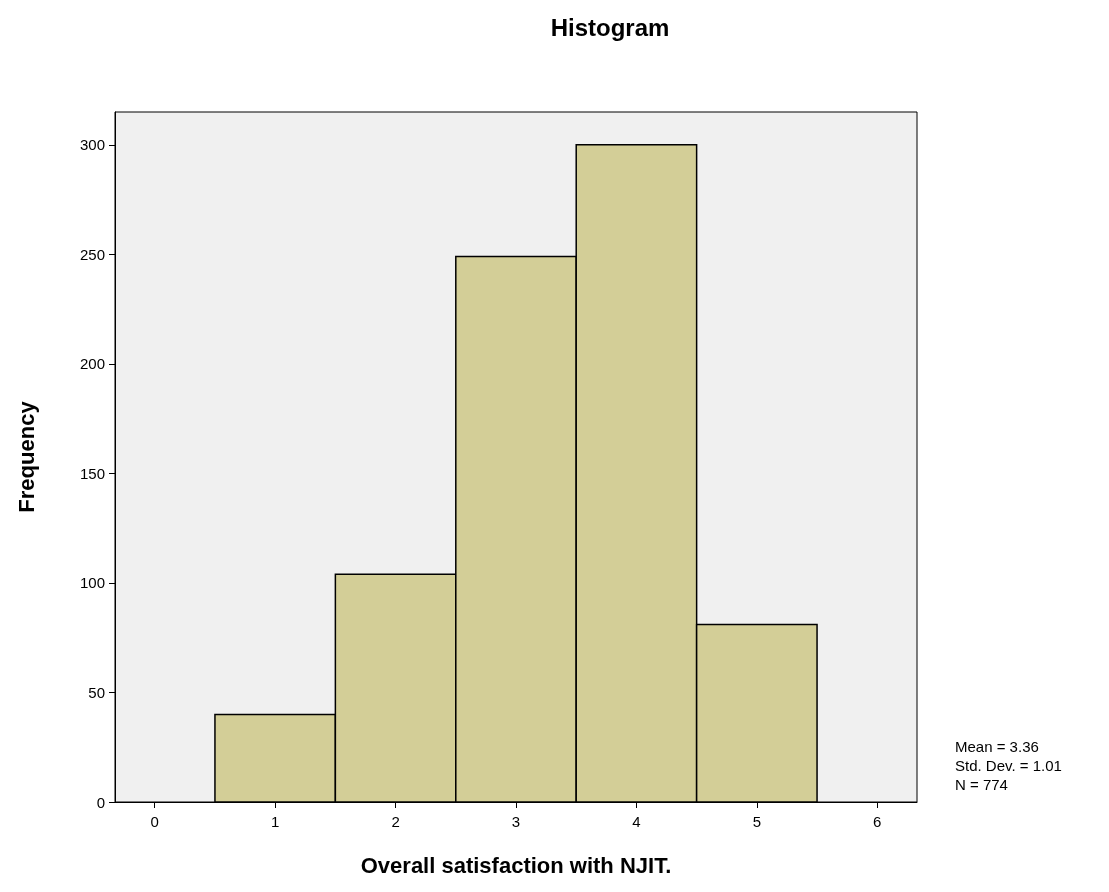 The width and height of the screenshot is (1109, 892). What do you see at coordinates (610, 27) in the screenshot?
I see `chart-title: Histogram` at bounding box center [610, 27].